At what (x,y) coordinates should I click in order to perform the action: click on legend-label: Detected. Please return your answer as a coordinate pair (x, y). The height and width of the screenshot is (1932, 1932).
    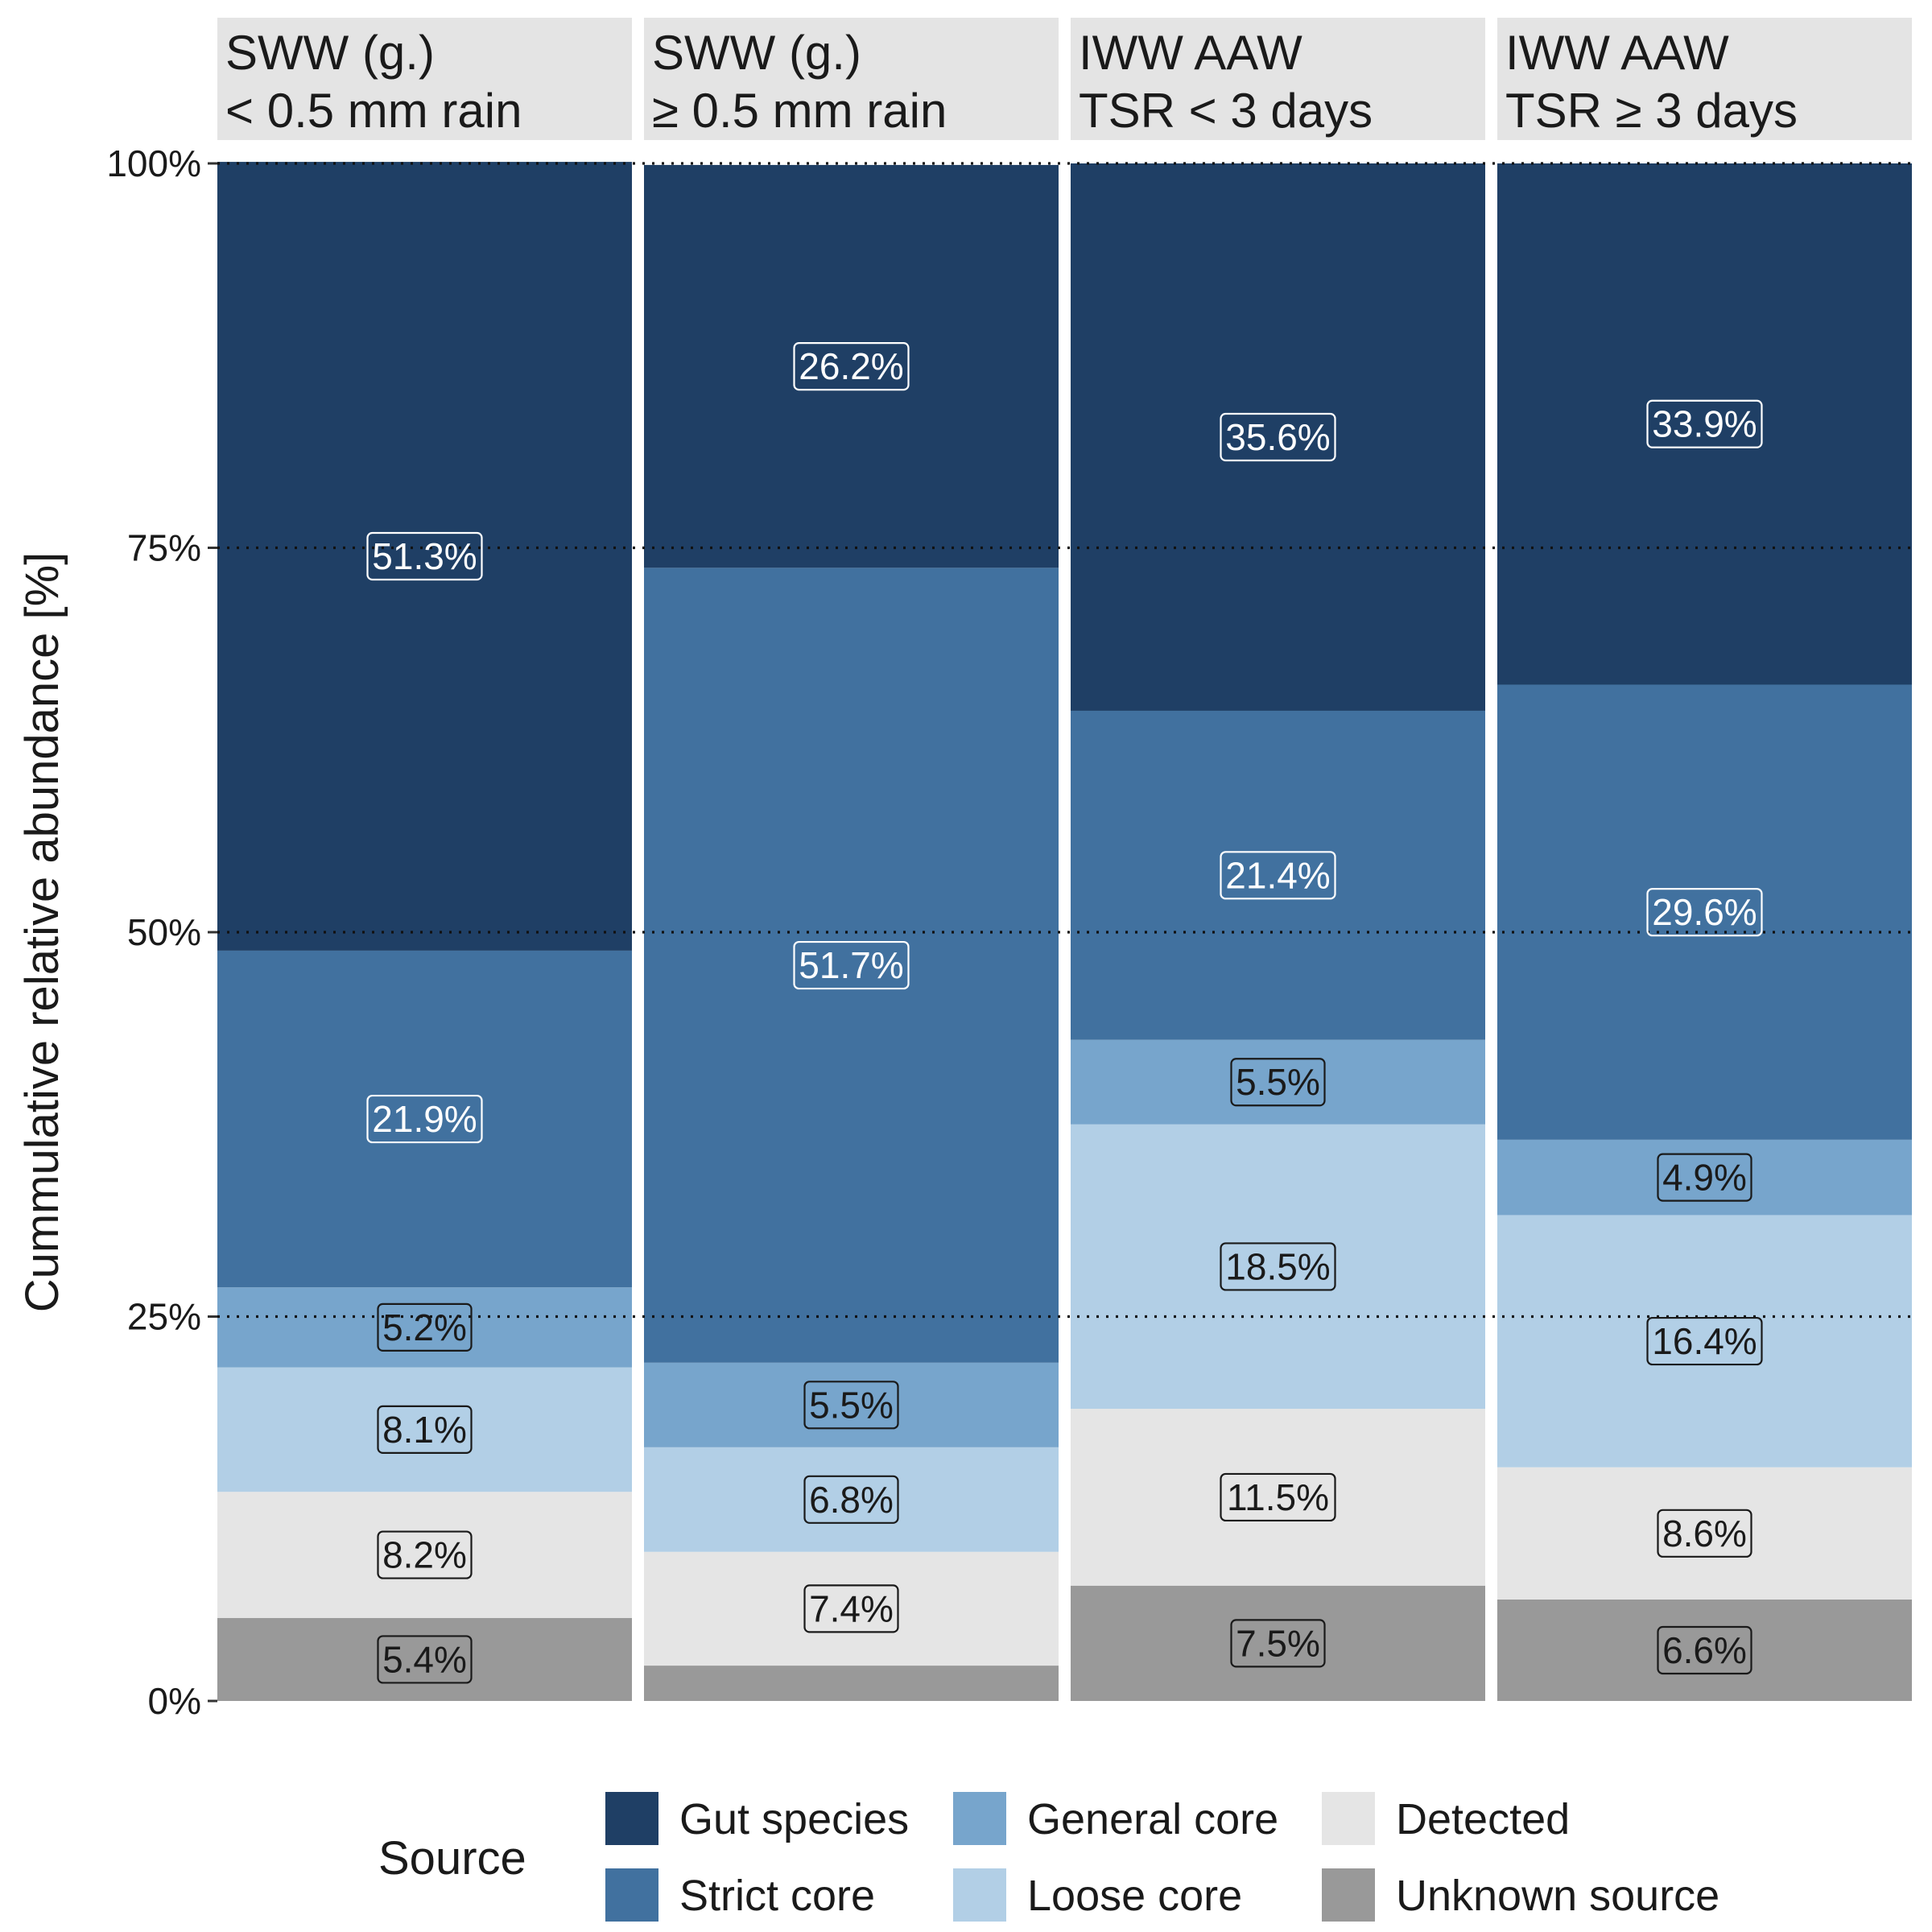
    Looking at the image, I should click on (1483, 1819).